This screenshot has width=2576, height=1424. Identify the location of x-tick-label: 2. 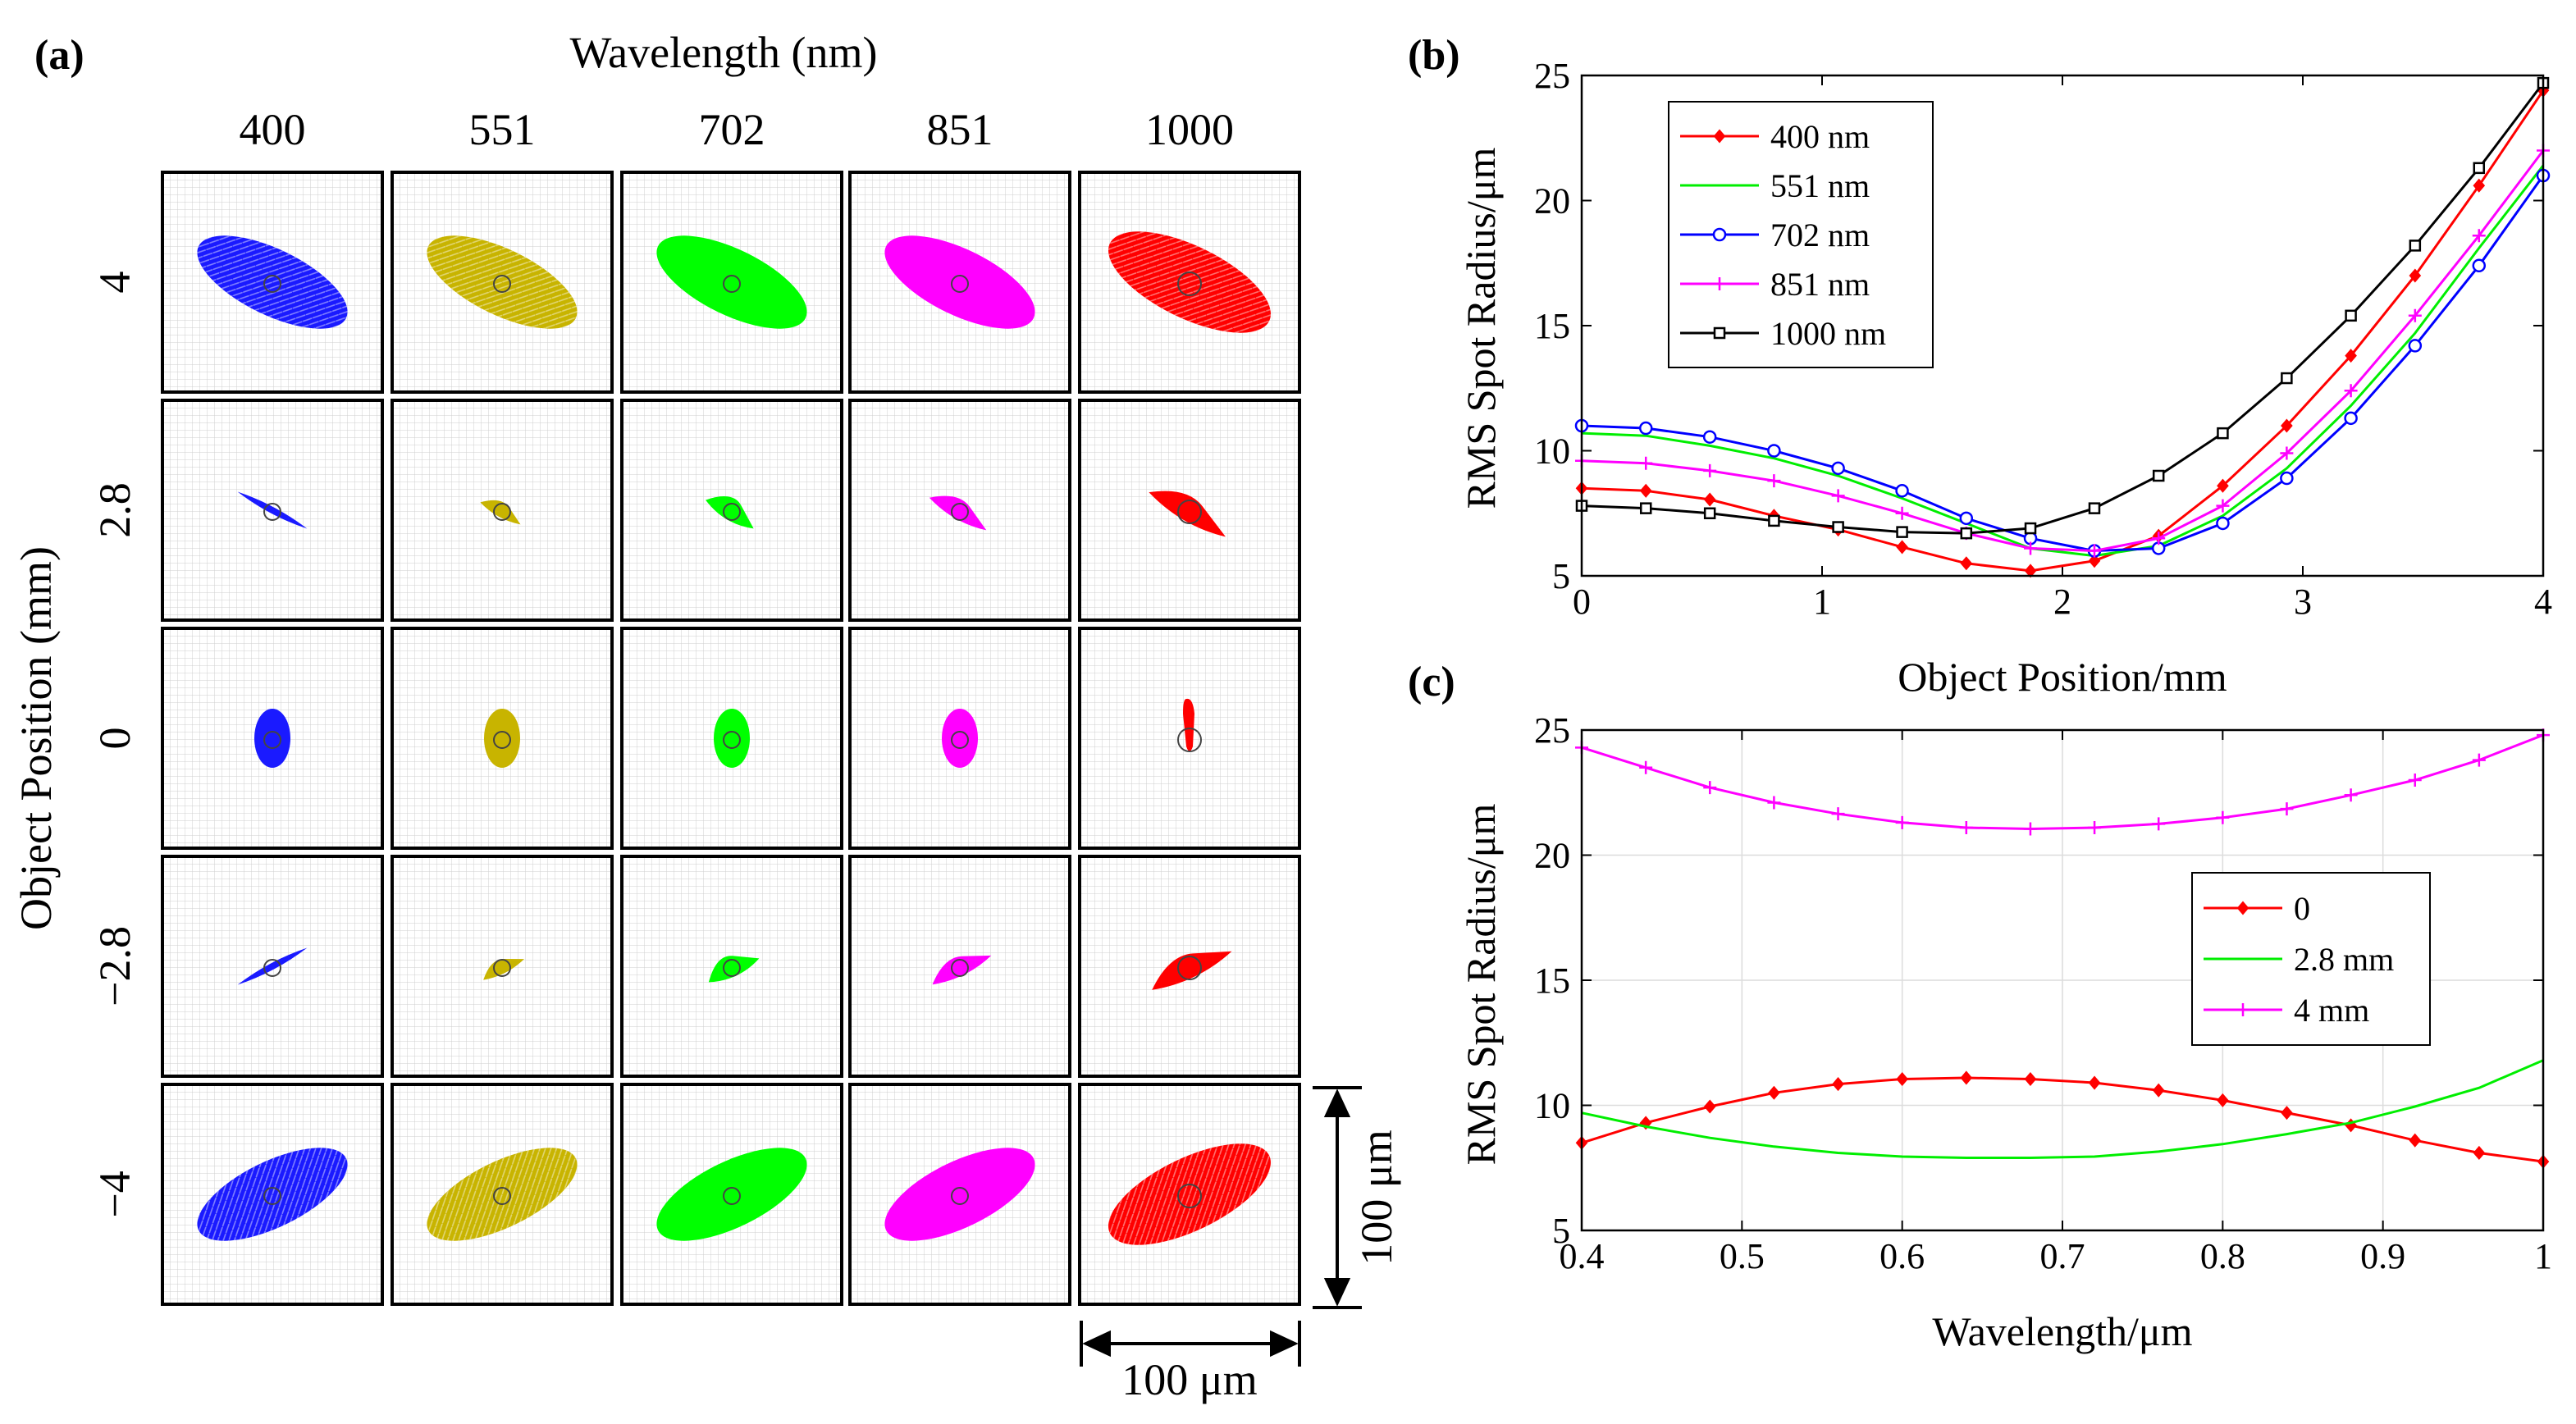
(2062, 602).